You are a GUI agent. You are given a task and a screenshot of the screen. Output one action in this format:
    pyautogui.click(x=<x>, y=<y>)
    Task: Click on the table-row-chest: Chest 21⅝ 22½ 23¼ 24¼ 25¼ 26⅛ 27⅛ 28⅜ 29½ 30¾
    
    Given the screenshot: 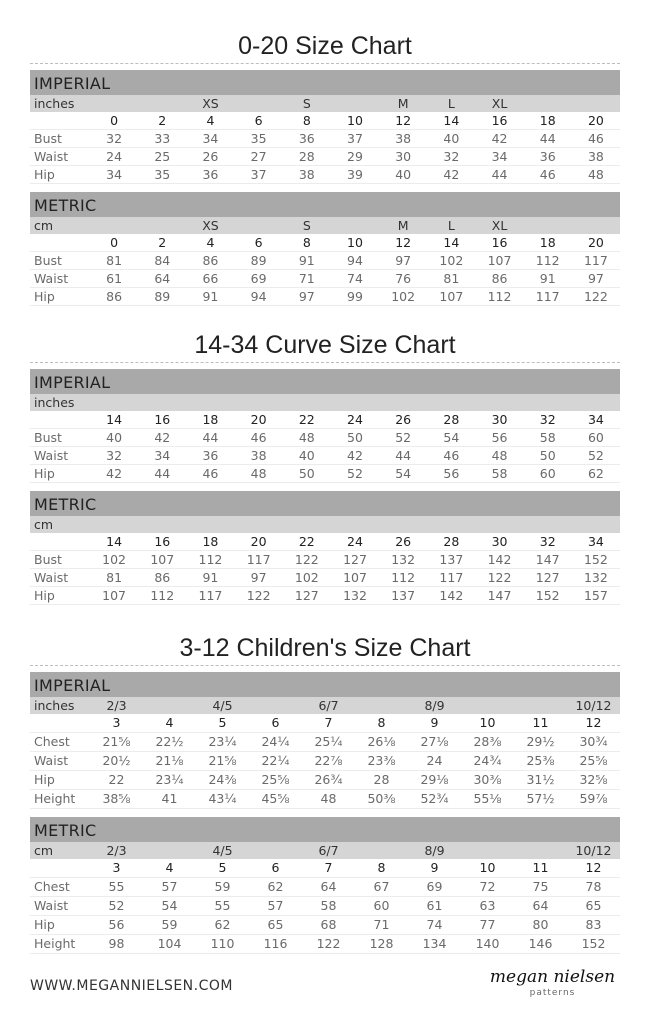 What is the action you would take?
    pyautogui.click(x=325, y=742)
    